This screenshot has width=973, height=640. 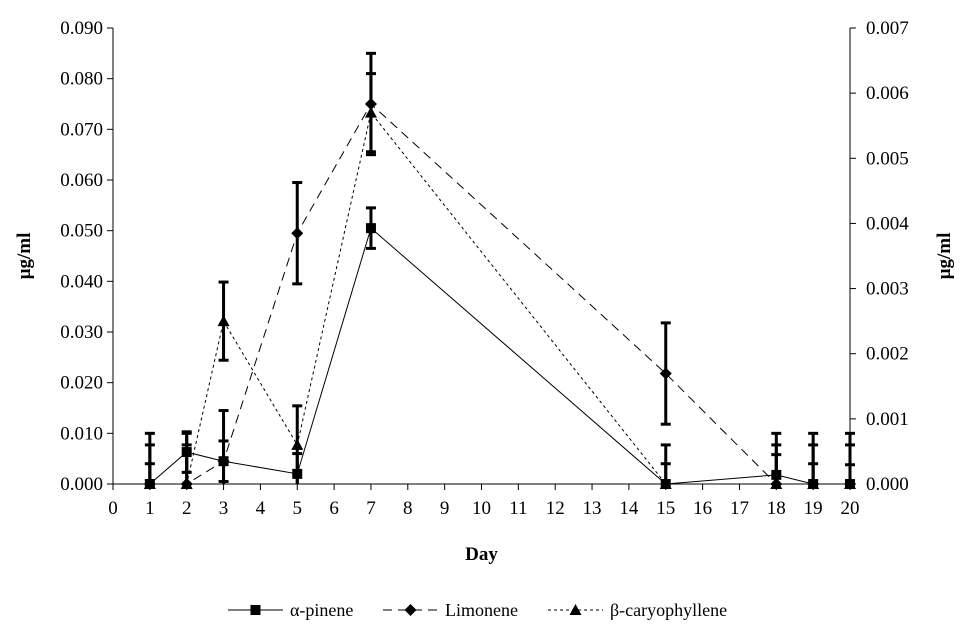 What do you see at coordinates (81, 433) in the screenshot?
I see `y-left-tick-label: 0.010` at bounding box center [81, 433].